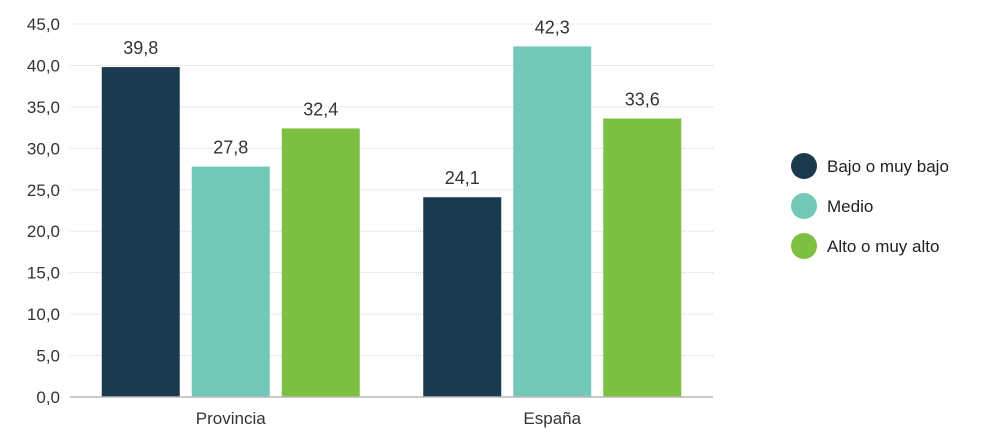 This screenshot has width=983, height=437. Describe the element at coordinates (43, 231) in the screenshot. I see `y-tick-label: 20,0` at that location.